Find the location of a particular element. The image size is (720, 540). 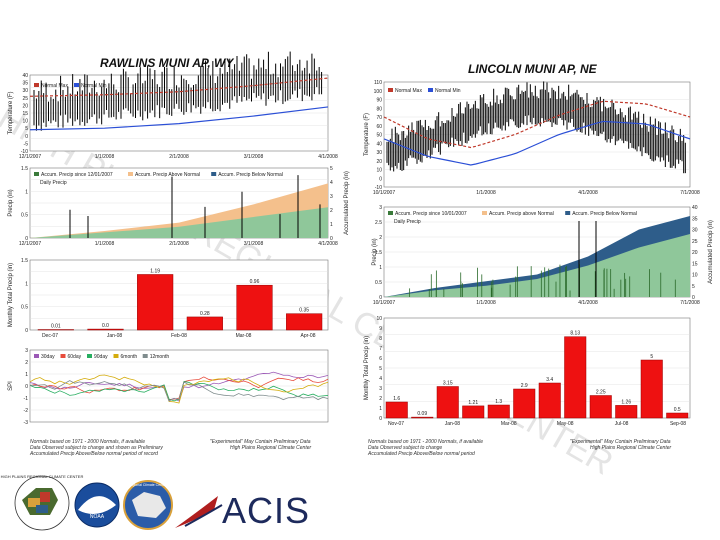

lincoln-monthly-ytick: 1 is located at coordinates (380, 409).